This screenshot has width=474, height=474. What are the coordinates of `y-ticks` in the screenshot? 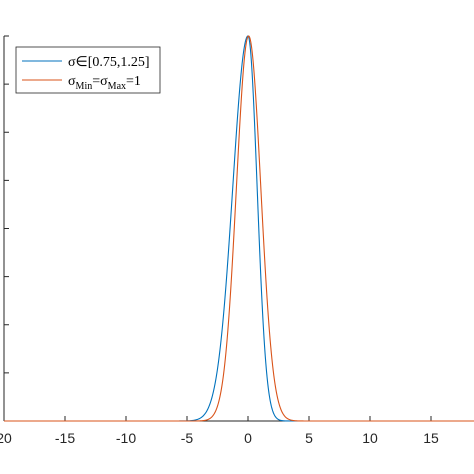 It's located at (6, 204).